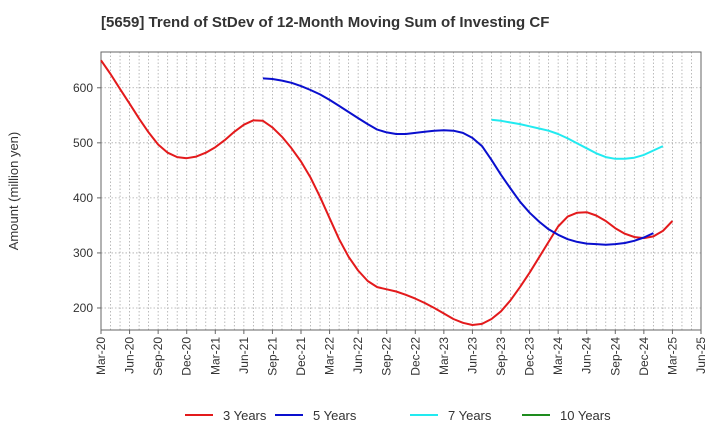 This screenshot has width=720, height=440. Describe the element at coordinates (187, 356) in the screenshot. I see `x-tick-label: Dec-20` at that location.